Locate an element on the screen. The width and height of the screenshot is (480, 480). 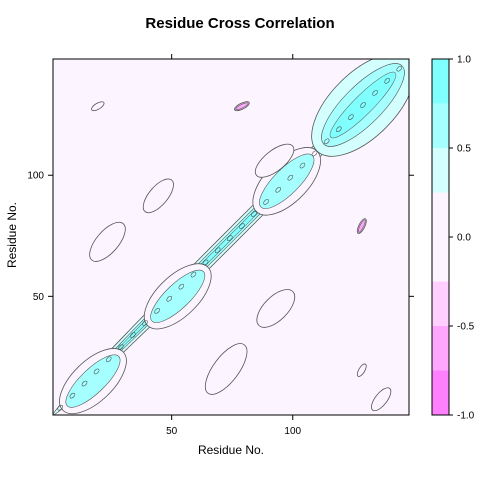
y-axis-label: Residue No. is located at coordinates (12, 235).